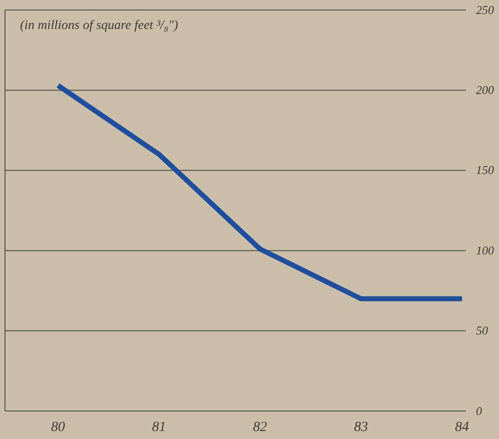  Describe the element at coordinates (479, 411) in the screenshot. I see `y-tick-label: 0` at that location.